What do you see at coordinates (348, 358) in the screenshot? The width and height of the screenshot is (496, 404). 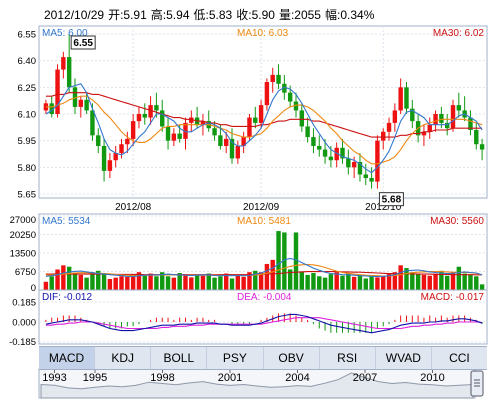 I see `tab-rsi: RSI` at bounding box center [348, 358].